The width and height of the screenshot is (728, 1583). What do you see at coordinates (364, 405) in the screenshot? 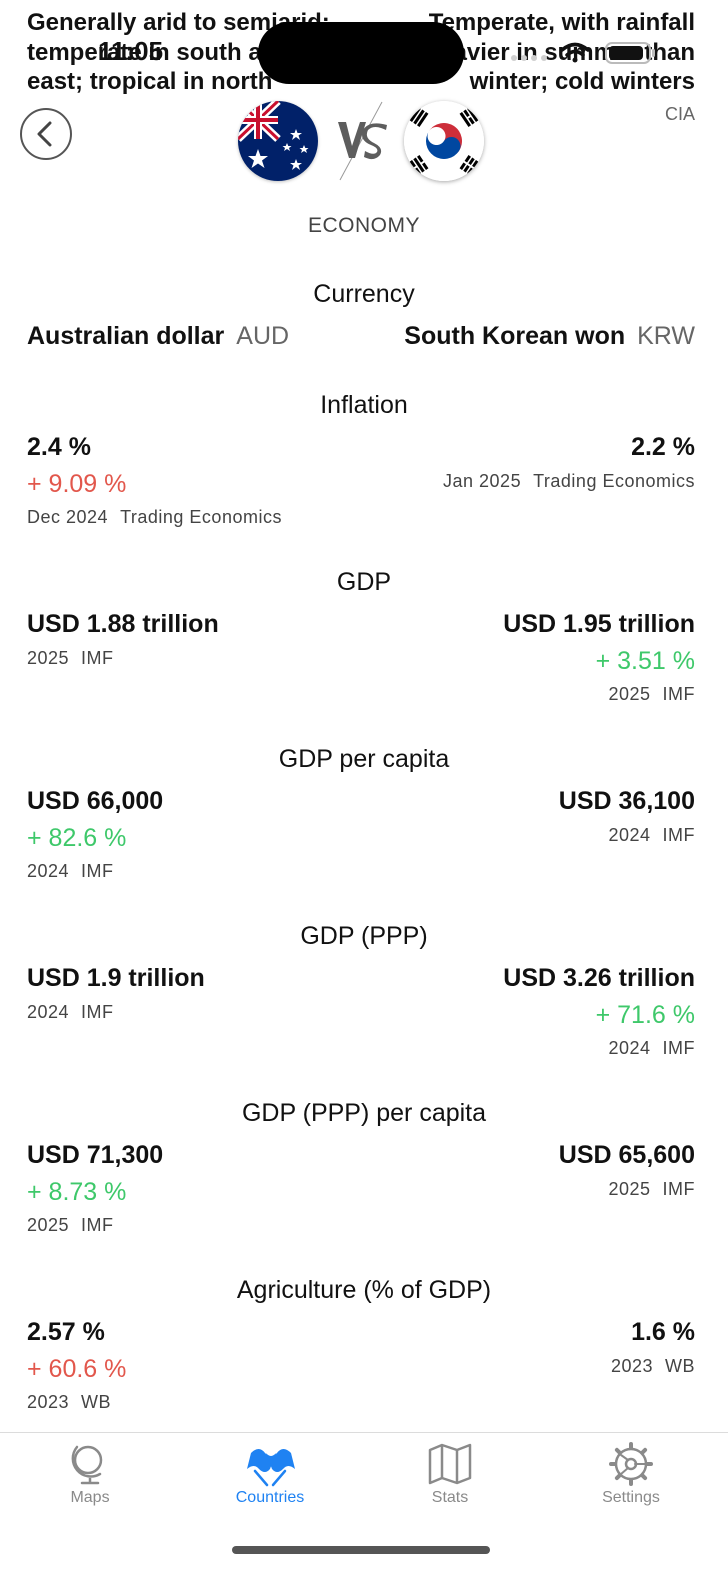
I see `inflation-title: Inflation` at bounding box center [364, 405].